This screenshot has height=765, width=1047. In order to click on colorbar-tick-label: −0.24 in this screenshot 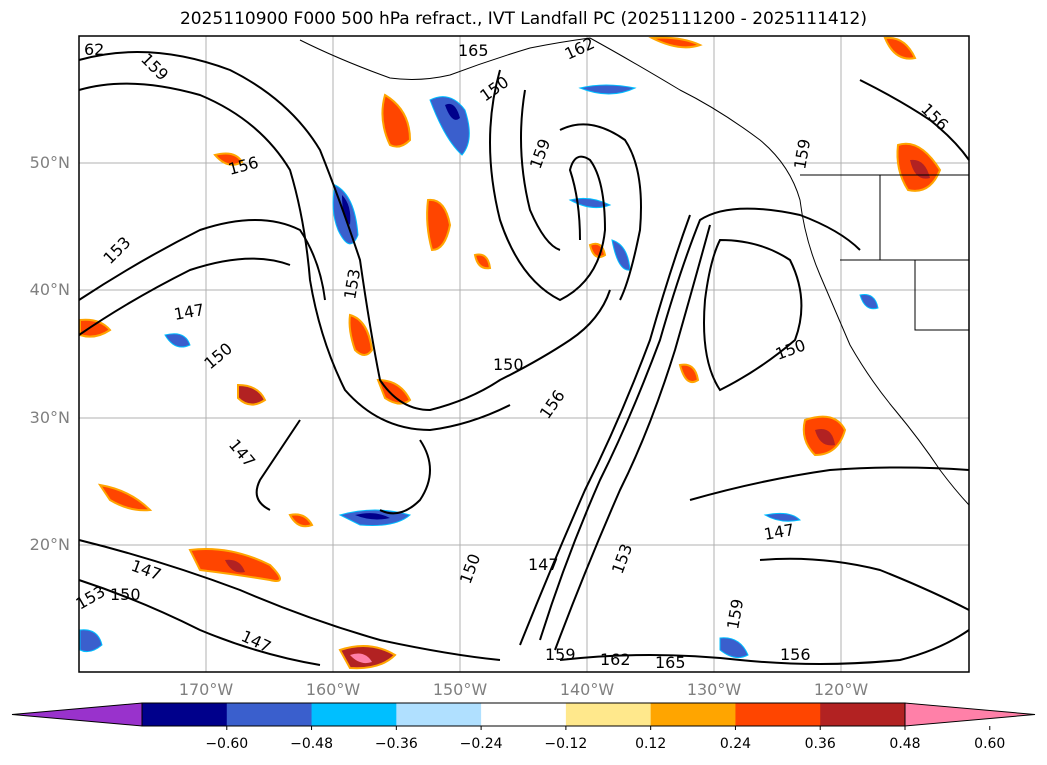, I will do `click(481, 744)`.